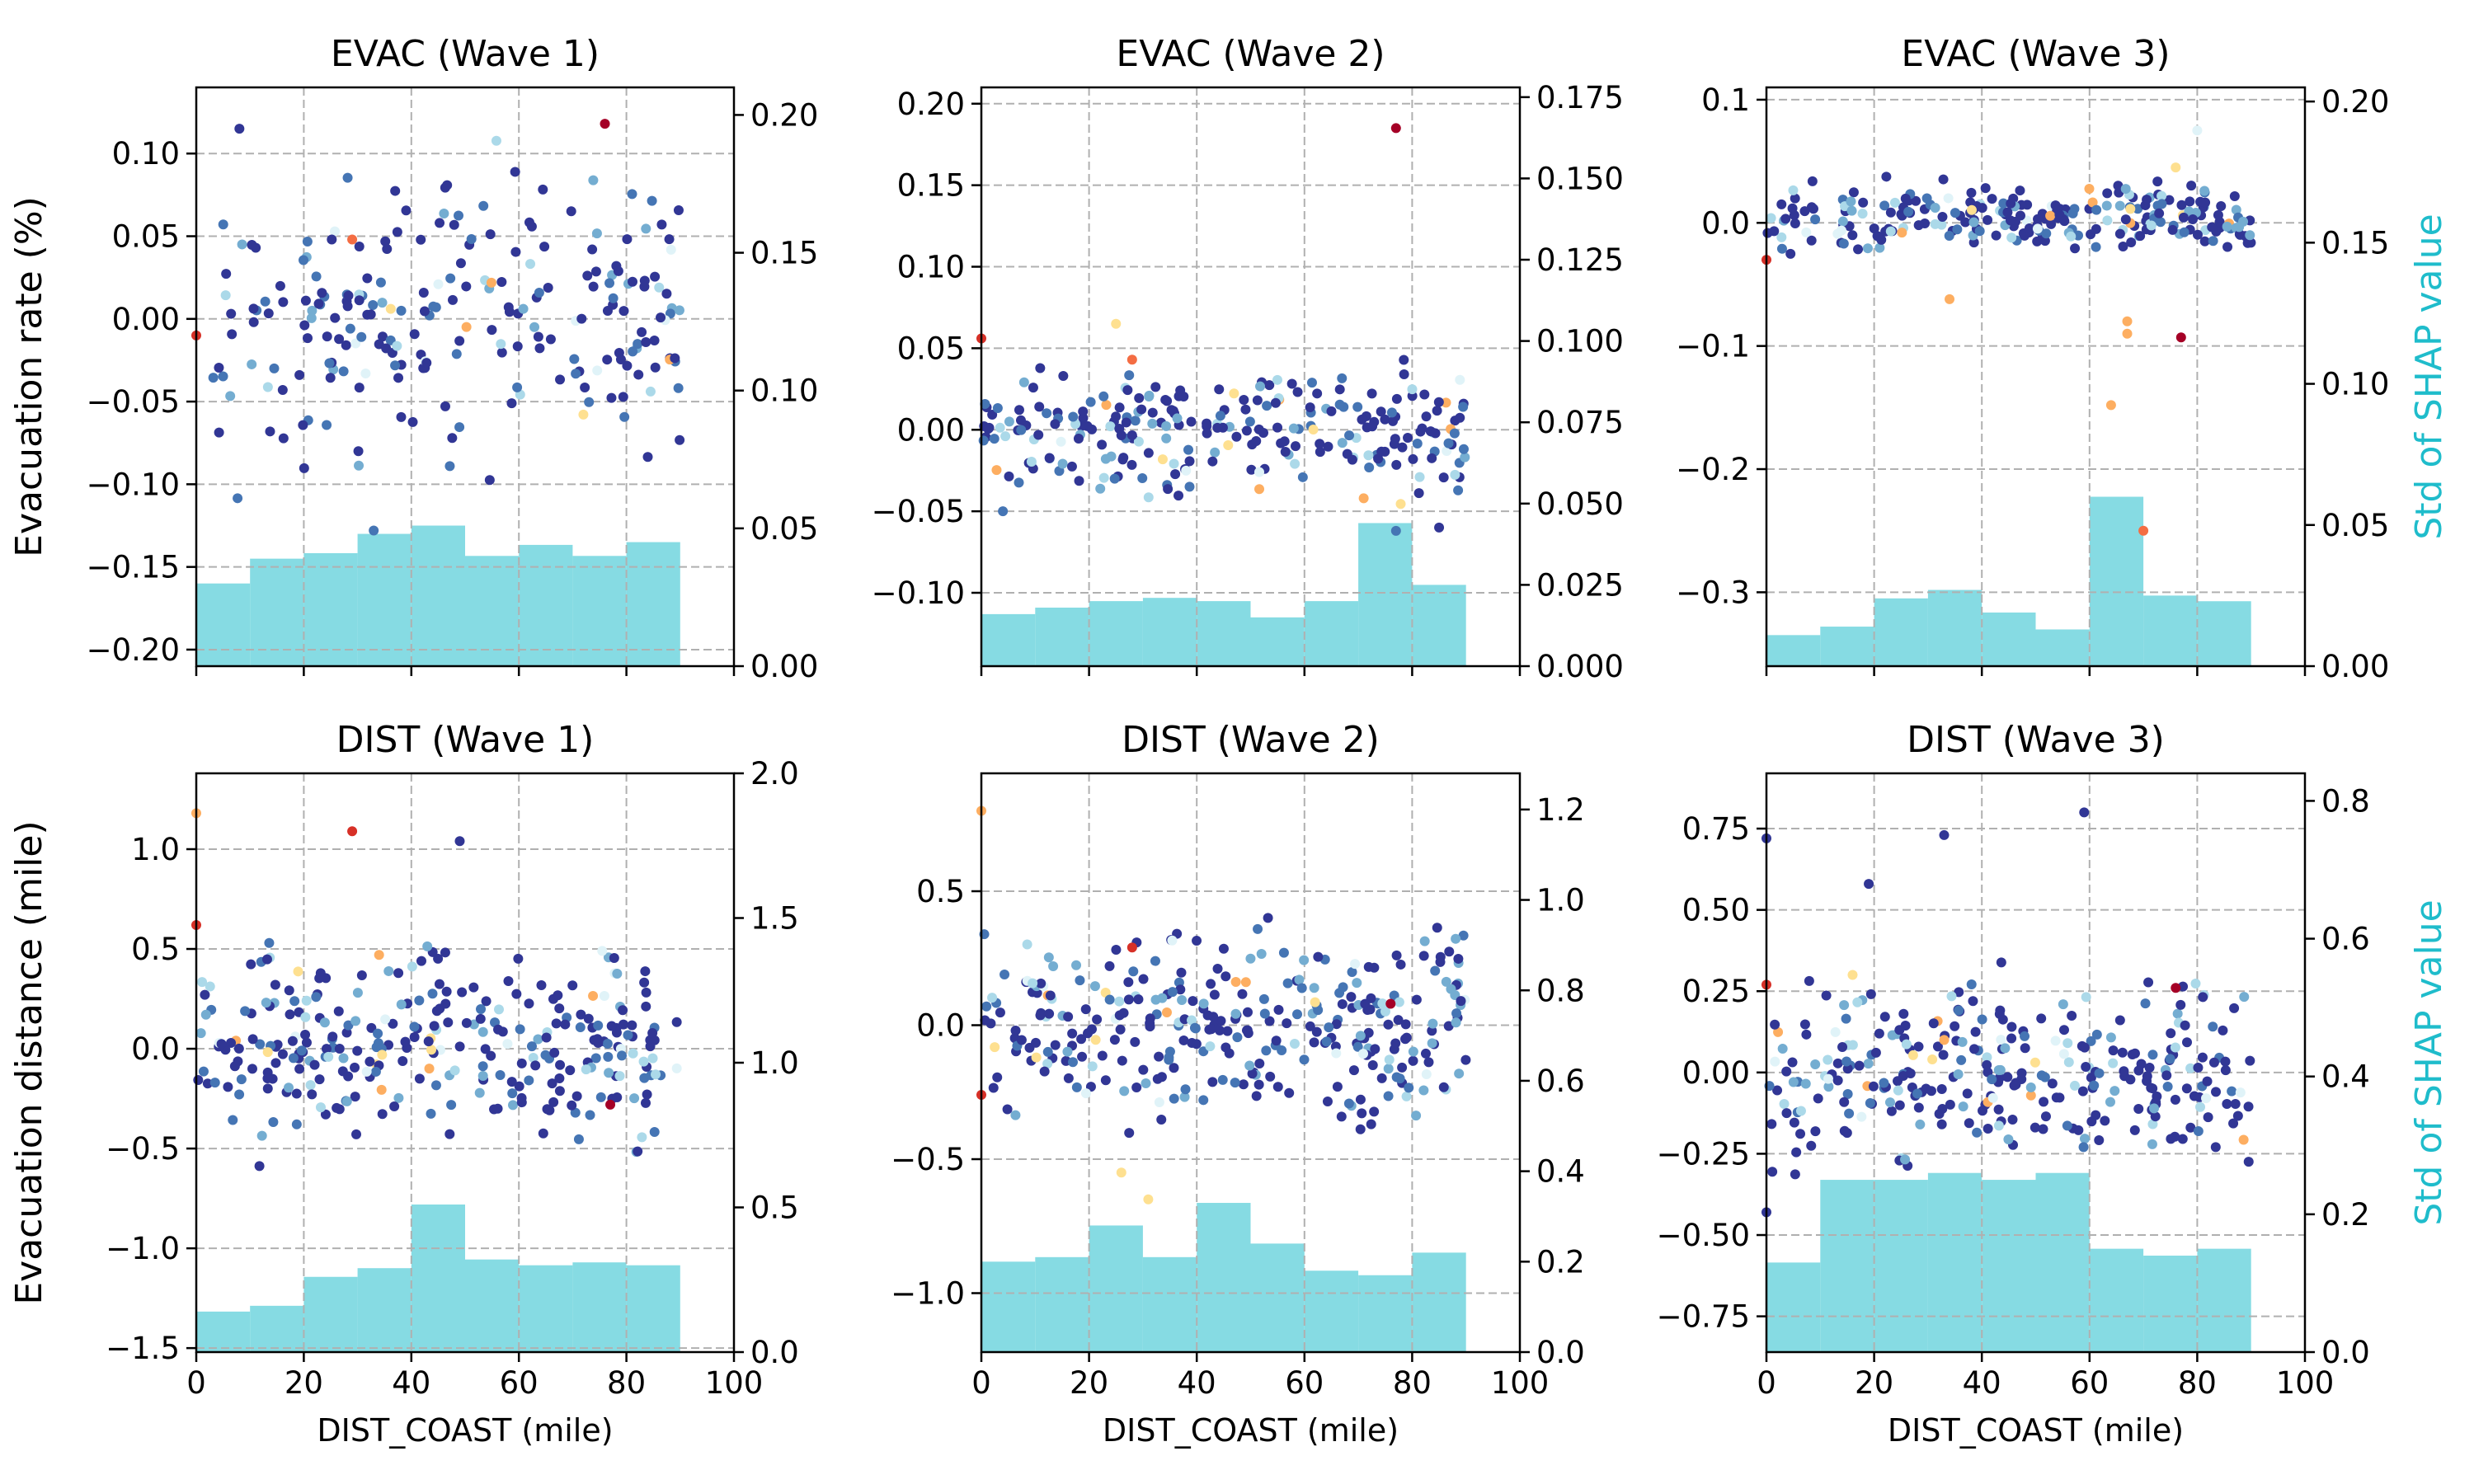 Image resolution: width=2474 pixels, height=1484 pixels. What do you see at coordinates (940, 1026) in the screenshot?
I see `y-tick-label: 0.0` at bounding box center [940, 1026].